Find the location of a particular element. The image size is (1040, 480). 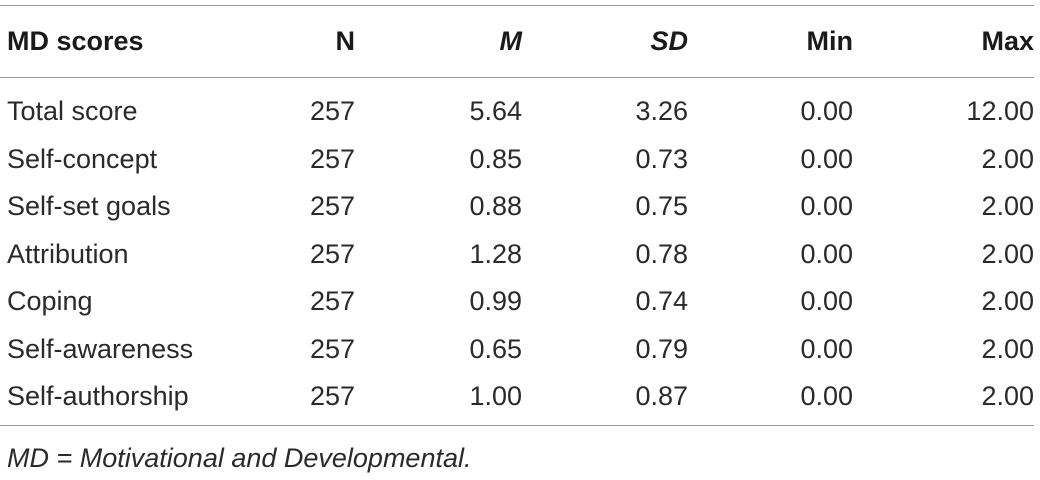

row-label: Self-awareness is located at coordinates (100, 348).